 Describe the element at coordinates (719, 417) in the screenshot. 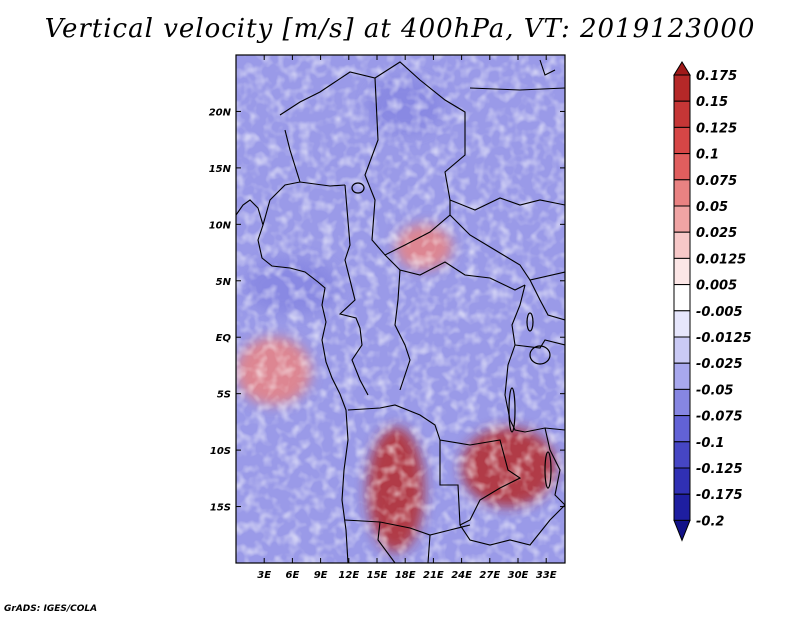

I see `colorbar-label: -0.075` at that location.